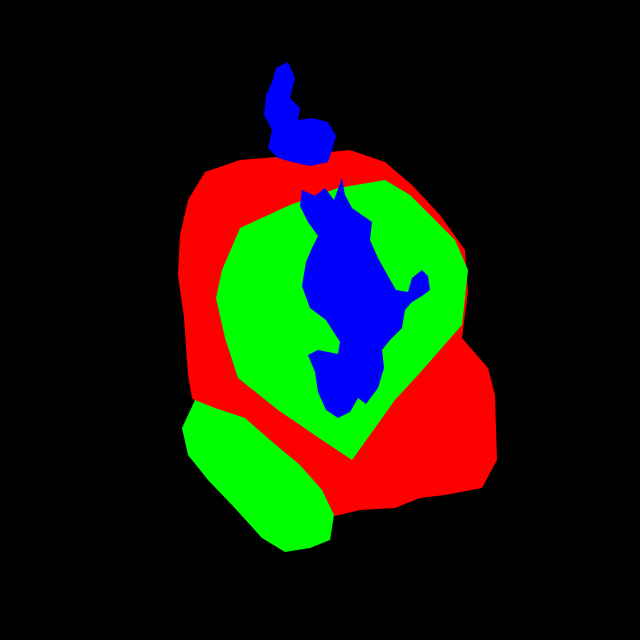 This screenshot has width=640, height=640. What do you see at coordinates (300, 114) in the screenshot?
I see `blue-region-top` at bounding box center [300, 114].